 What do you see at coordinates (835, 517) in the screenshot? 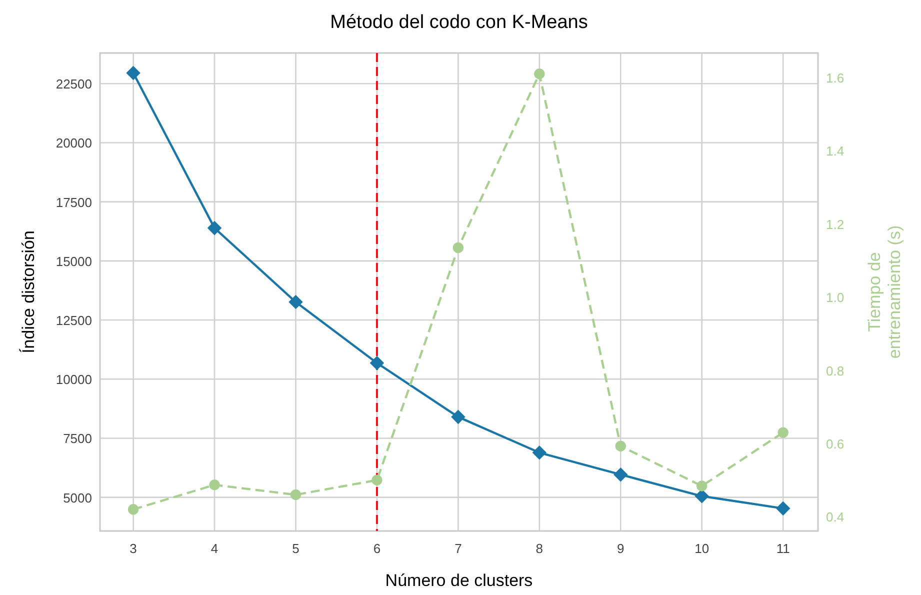
I see `y2-tick-label: 0.4` at bounding box center [835, 517].